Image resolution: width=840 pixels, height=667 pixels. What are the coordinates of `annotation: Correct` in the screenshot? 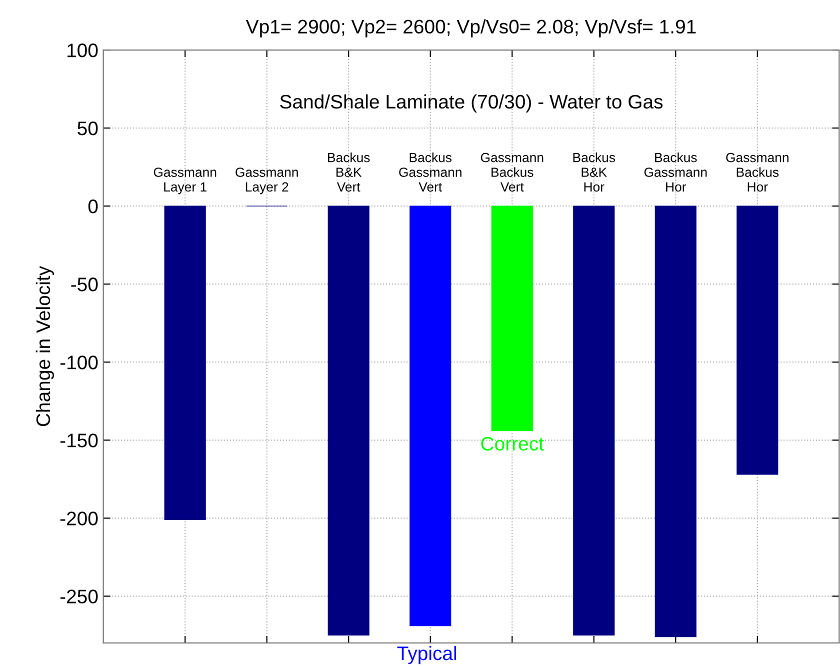 It's located at (512, 443).